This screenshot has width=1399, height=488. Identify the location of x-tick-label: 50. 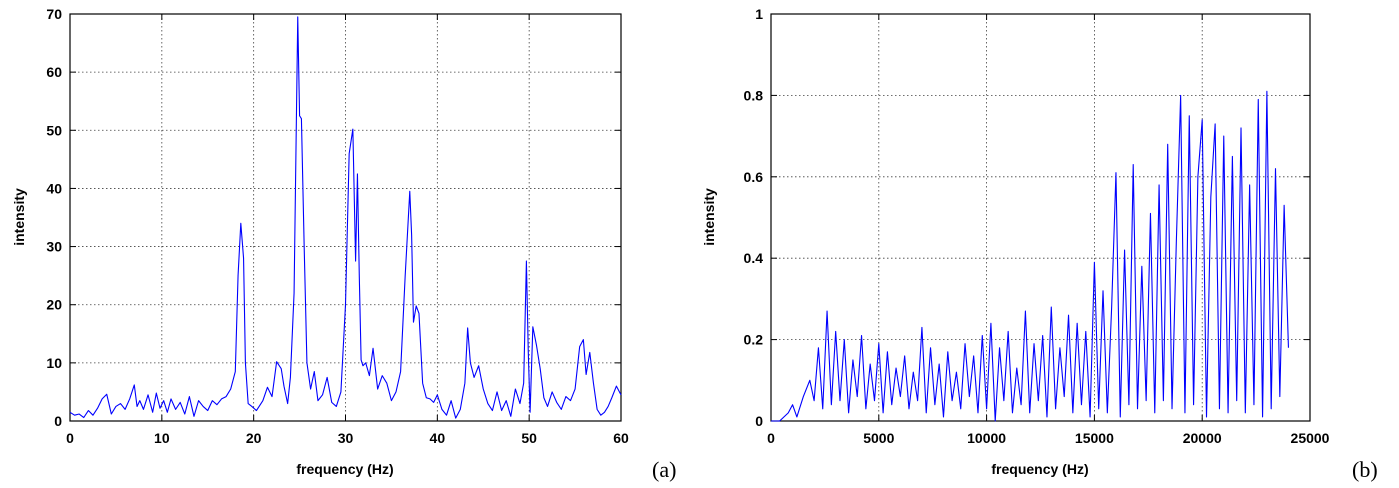
(529, 438).